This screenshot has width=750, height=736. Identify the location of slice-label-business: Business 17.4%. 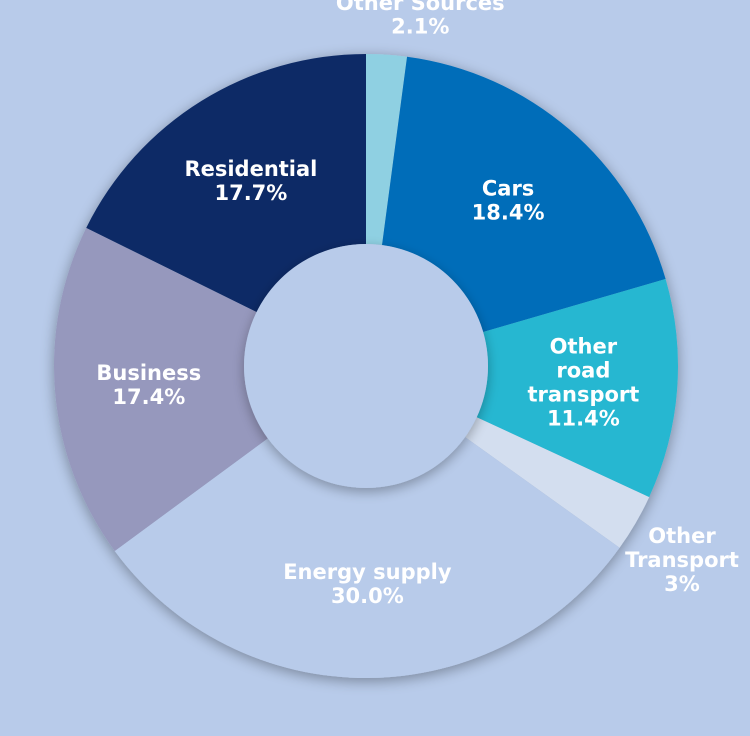
(148, 385).